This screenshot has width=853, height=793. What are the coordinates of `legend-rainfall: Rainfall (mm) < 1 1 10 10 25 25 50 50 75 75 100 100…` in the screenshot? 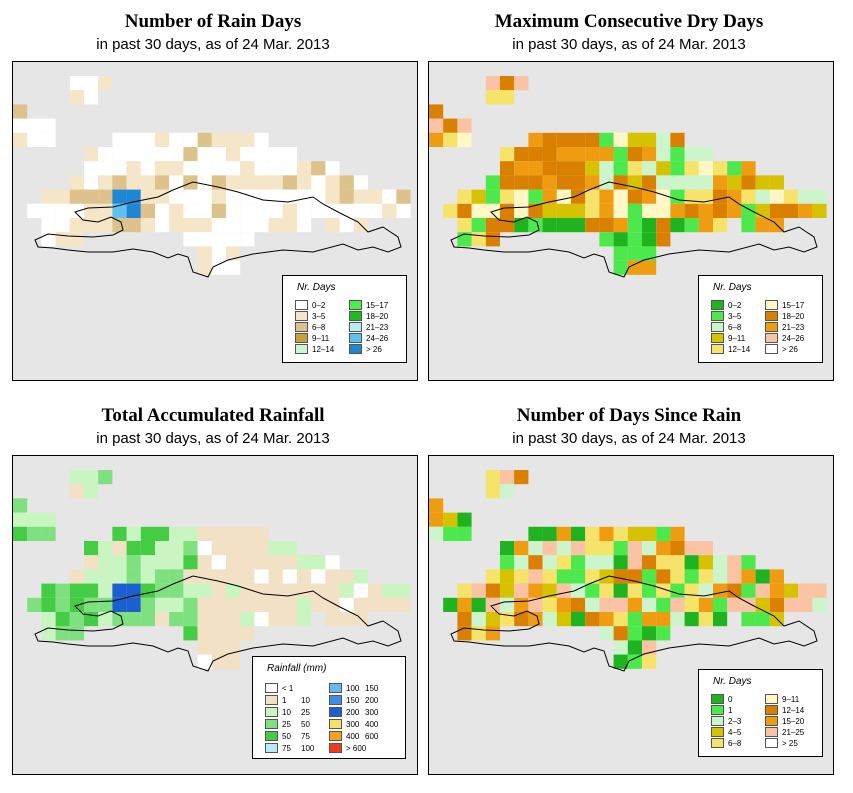 It's located at (329, 707).